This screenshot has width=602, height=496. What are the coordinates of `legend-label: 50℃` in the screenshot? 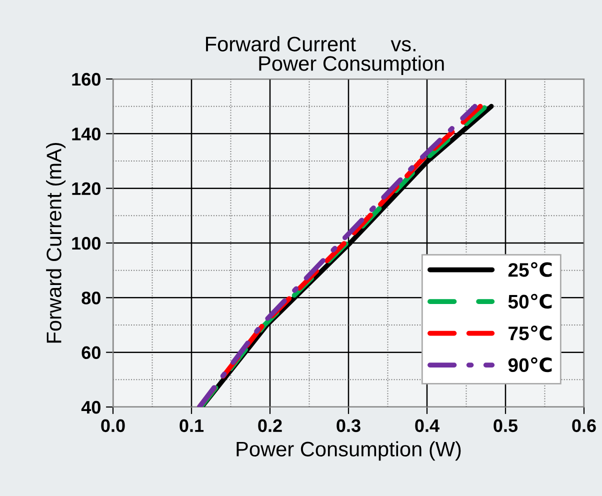 It's located at (530, 301).